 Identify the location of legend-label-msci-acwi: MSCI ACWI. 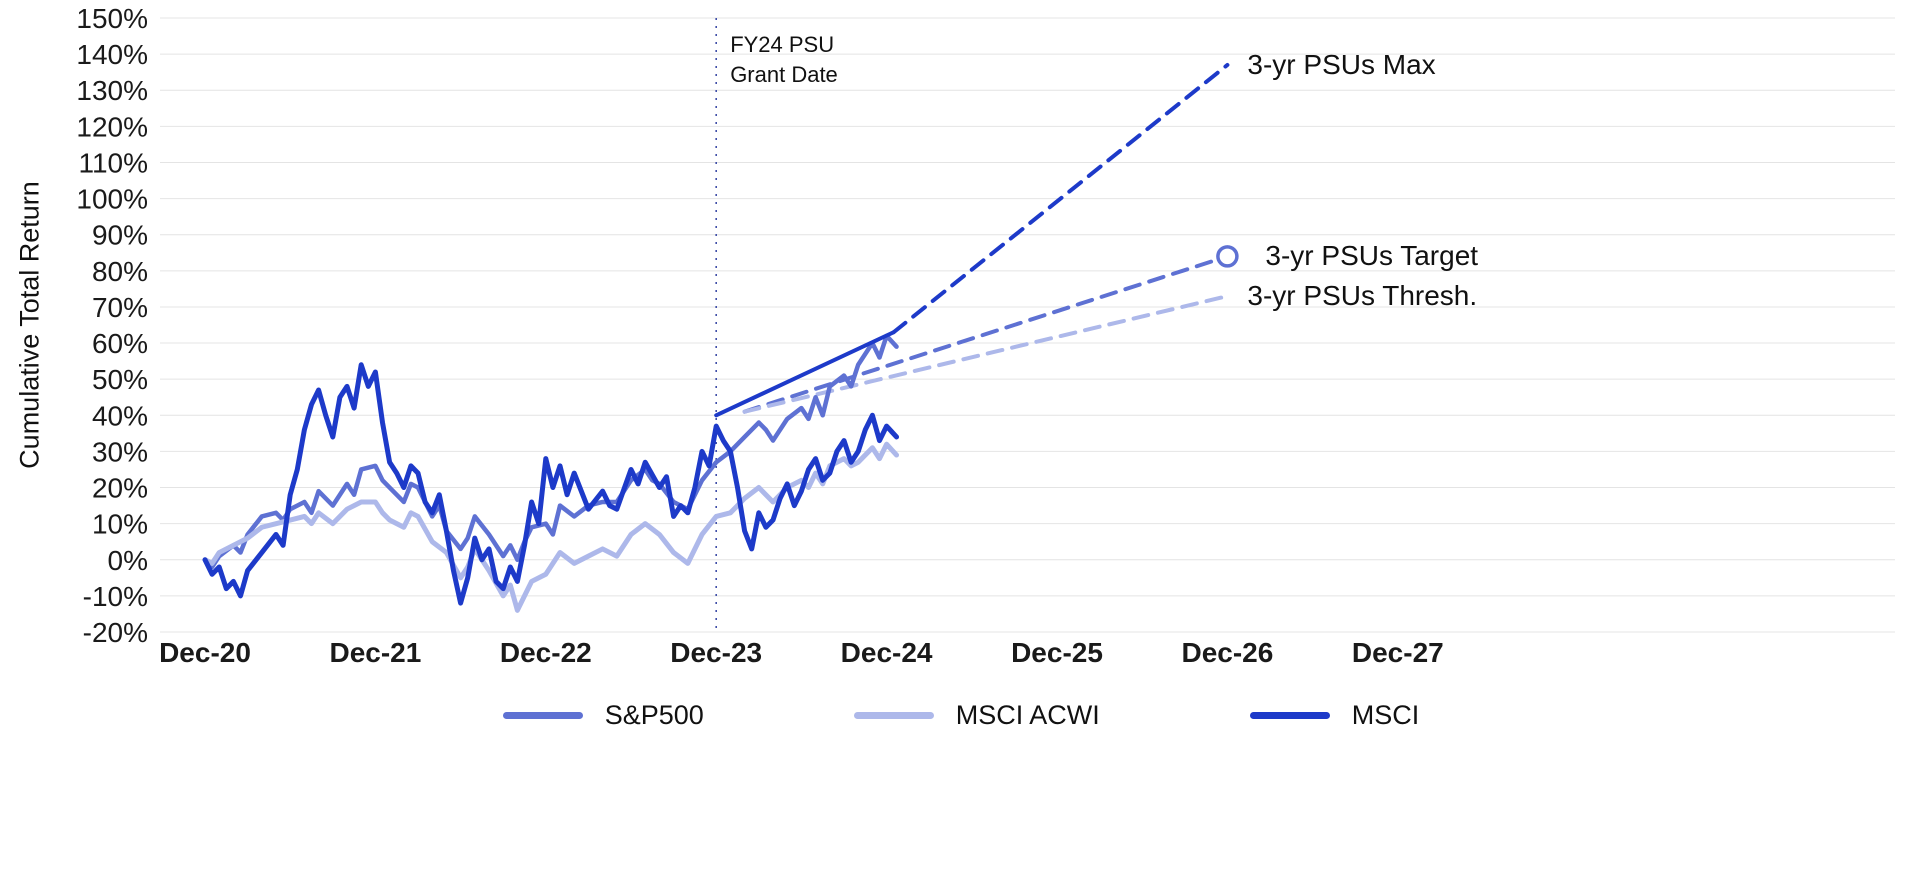
(1027, 715).